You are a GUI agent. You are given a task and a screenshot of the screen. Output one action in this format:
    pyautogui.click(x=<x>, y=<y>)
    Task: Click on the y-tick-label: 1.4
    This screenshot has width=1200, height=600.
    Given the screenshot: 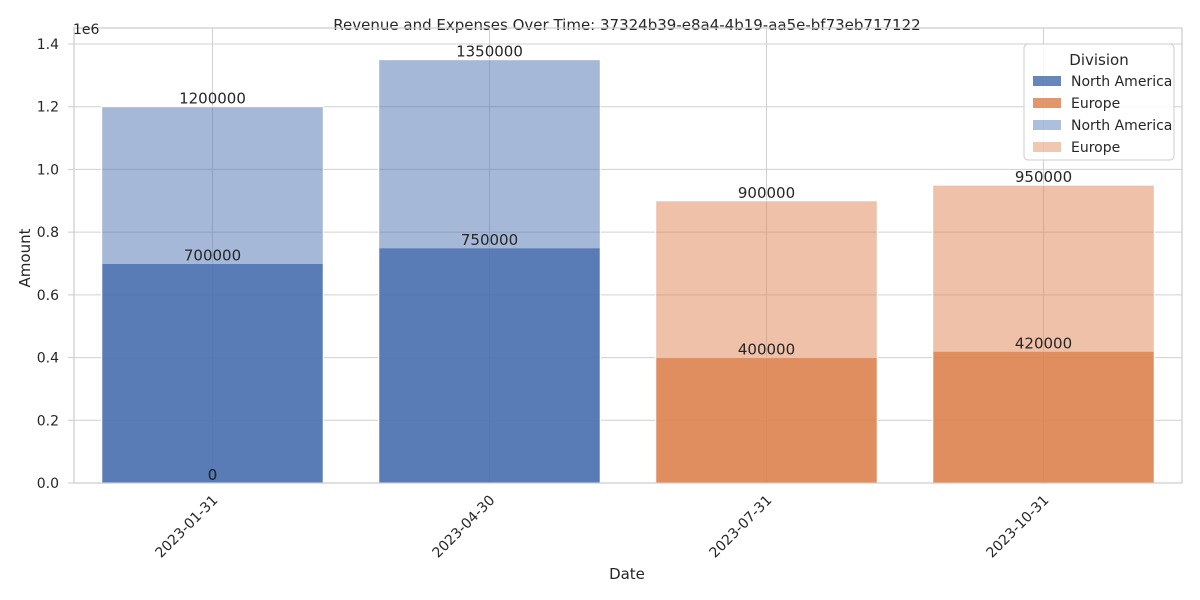 What is the action you would take?
    pyautogui.click(x=48, y=45)
    